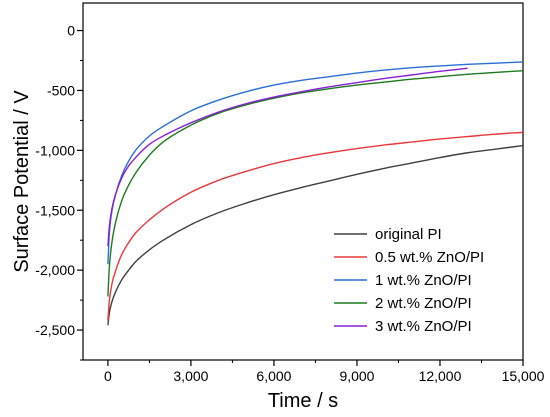  Describe the element at coordinates (423, 303) in the screenshot. I see `legend-label: 2 wt.% ZnO/PI` at that location.